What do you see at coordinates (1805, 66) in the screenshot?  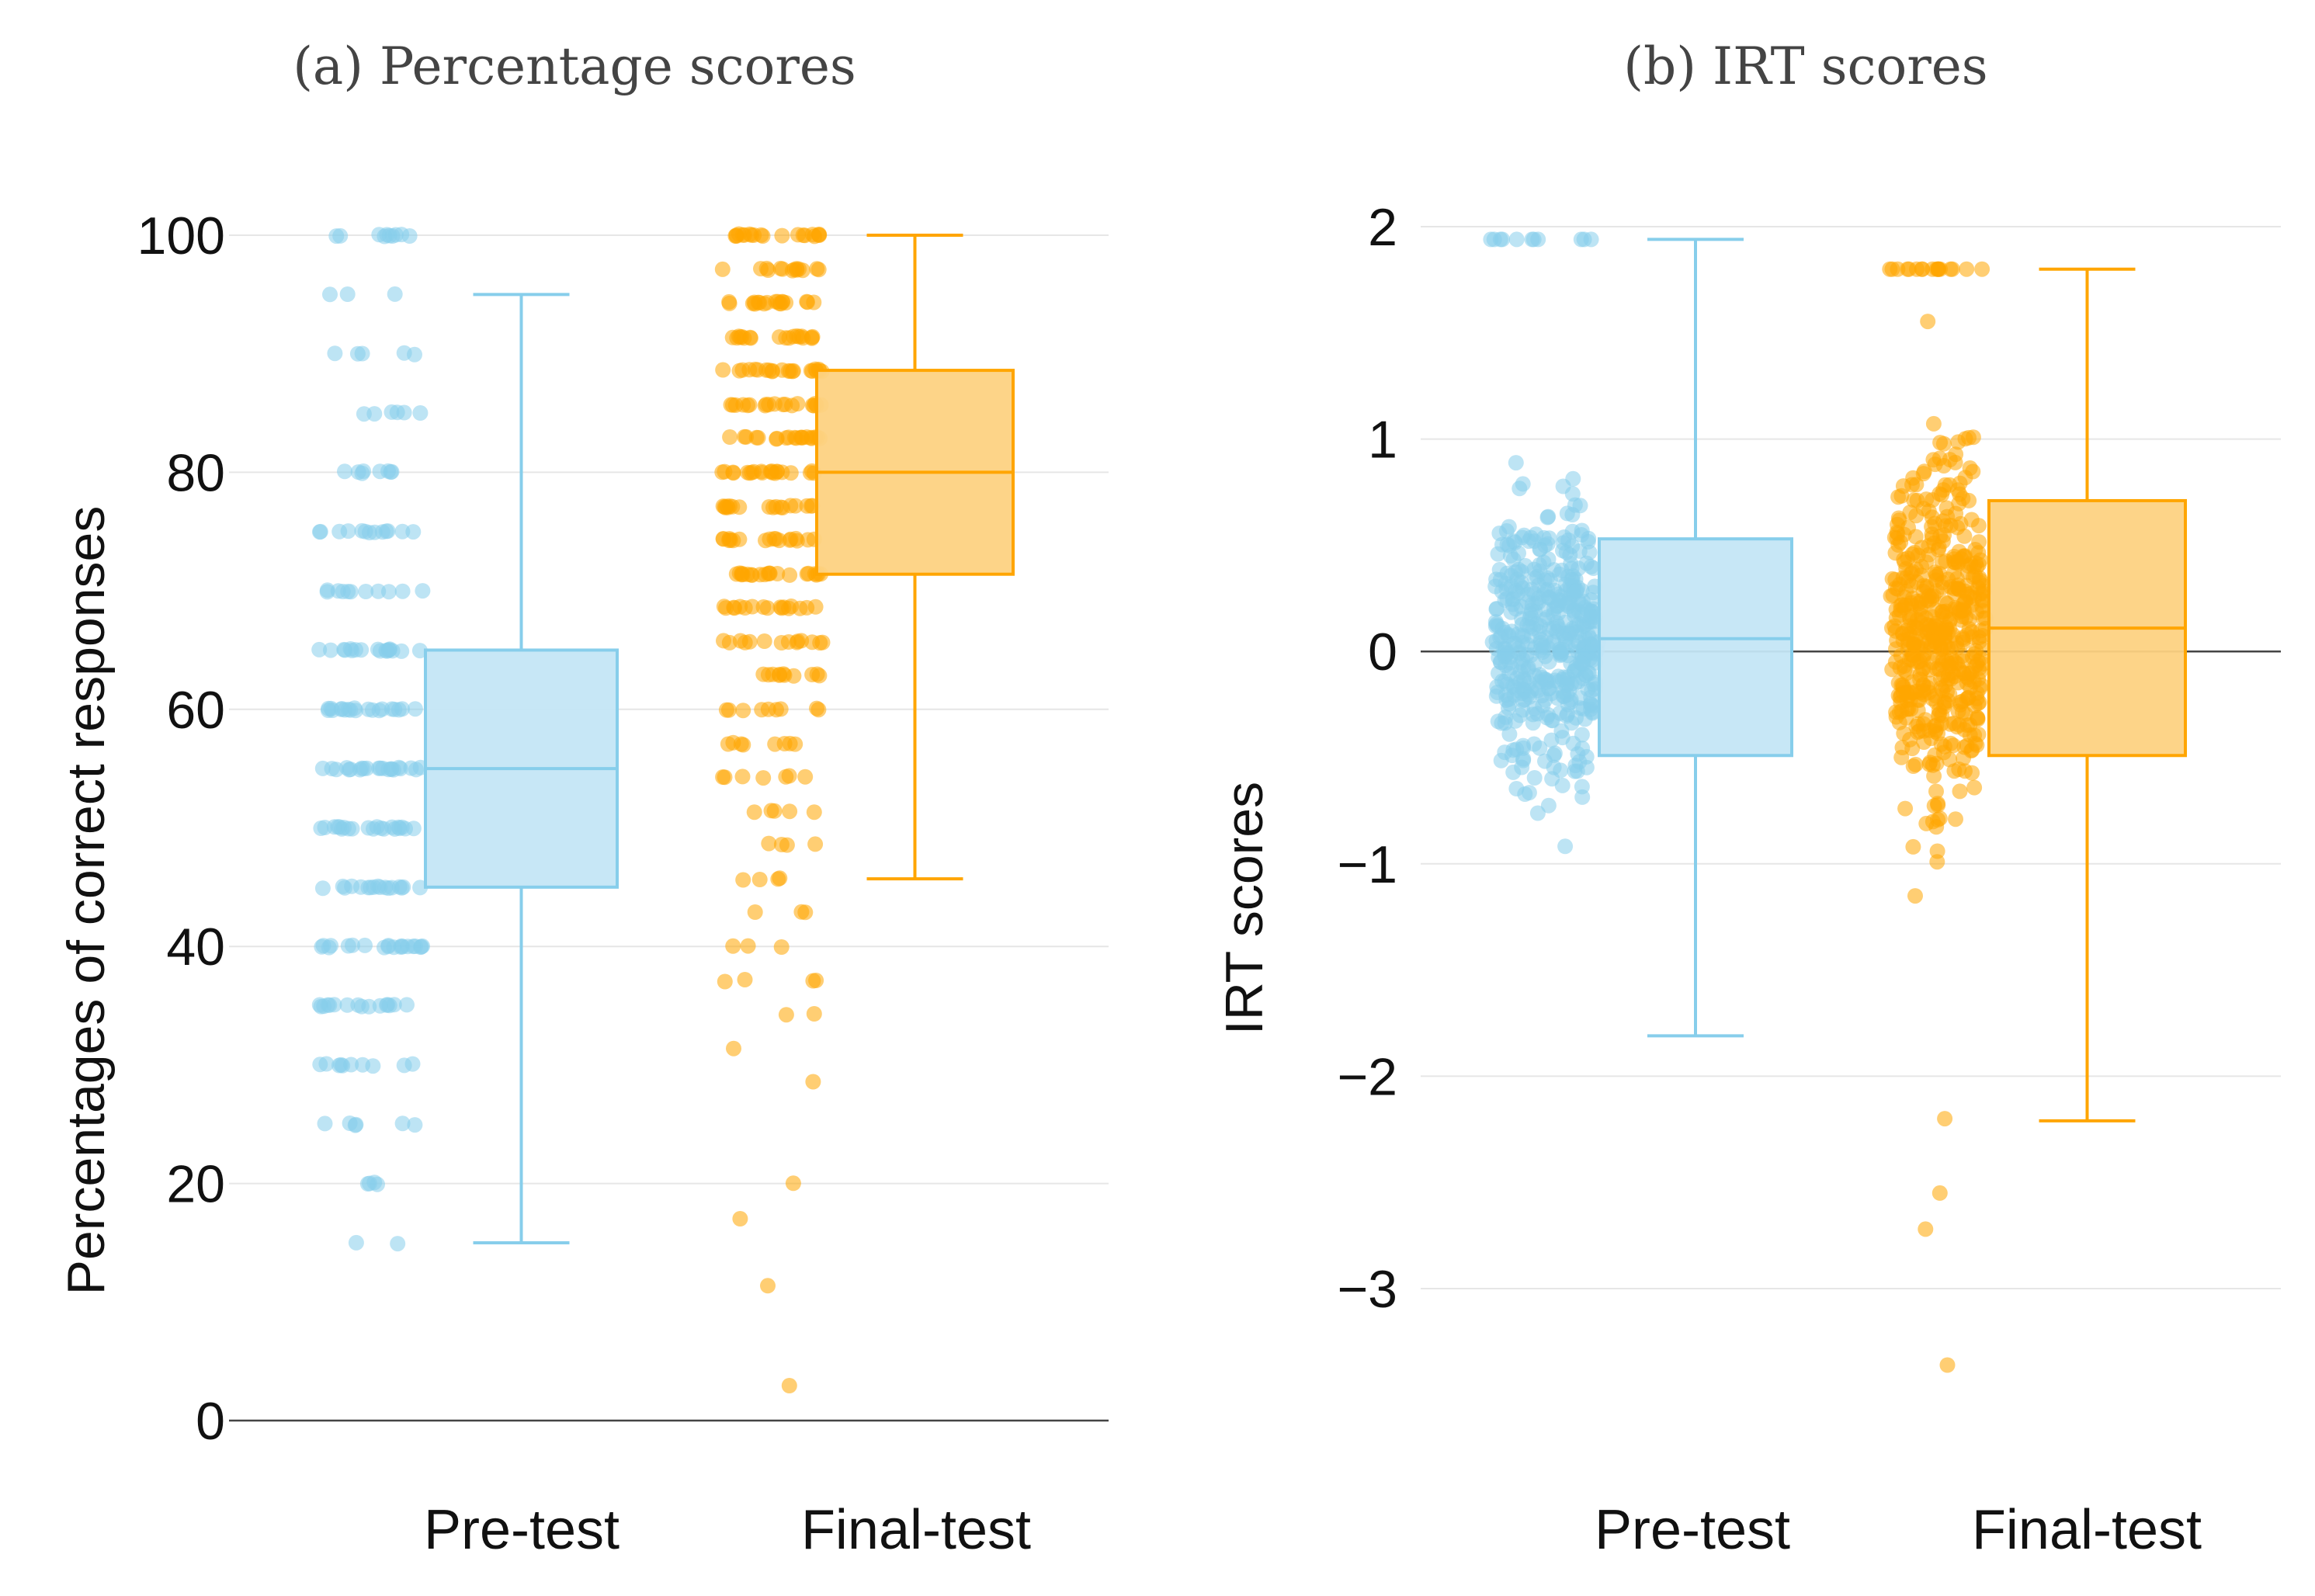 I see `panel-b-title: (b) IRT scores` at bounding box center [1805, 66].